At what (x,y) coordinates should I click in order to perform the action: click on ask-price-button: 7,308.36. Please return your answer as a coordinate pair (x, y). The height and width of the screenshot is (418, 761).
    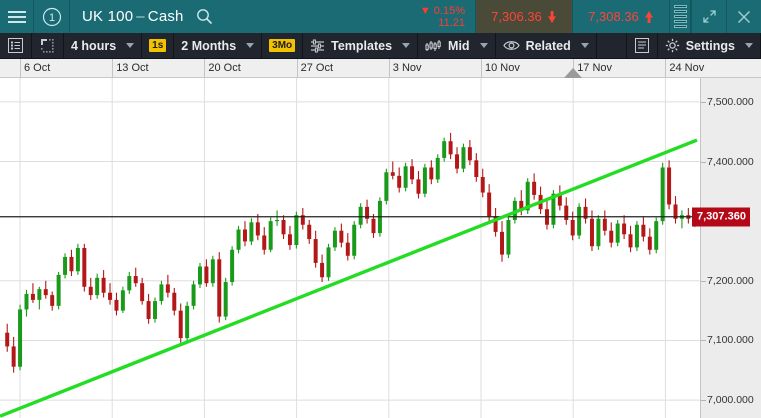
    Looking at the image, I should click on (621, 16).